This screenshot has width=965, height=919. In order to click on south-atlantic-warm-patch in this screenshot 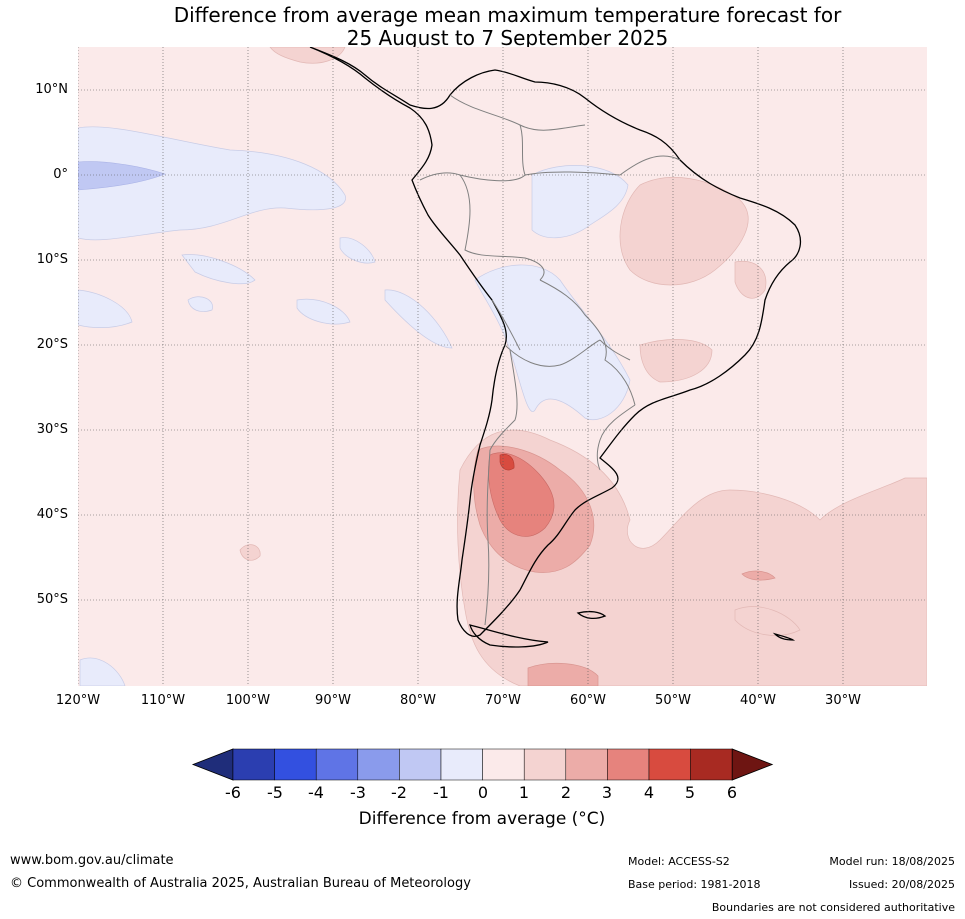, I will do `click(767, 621)`.